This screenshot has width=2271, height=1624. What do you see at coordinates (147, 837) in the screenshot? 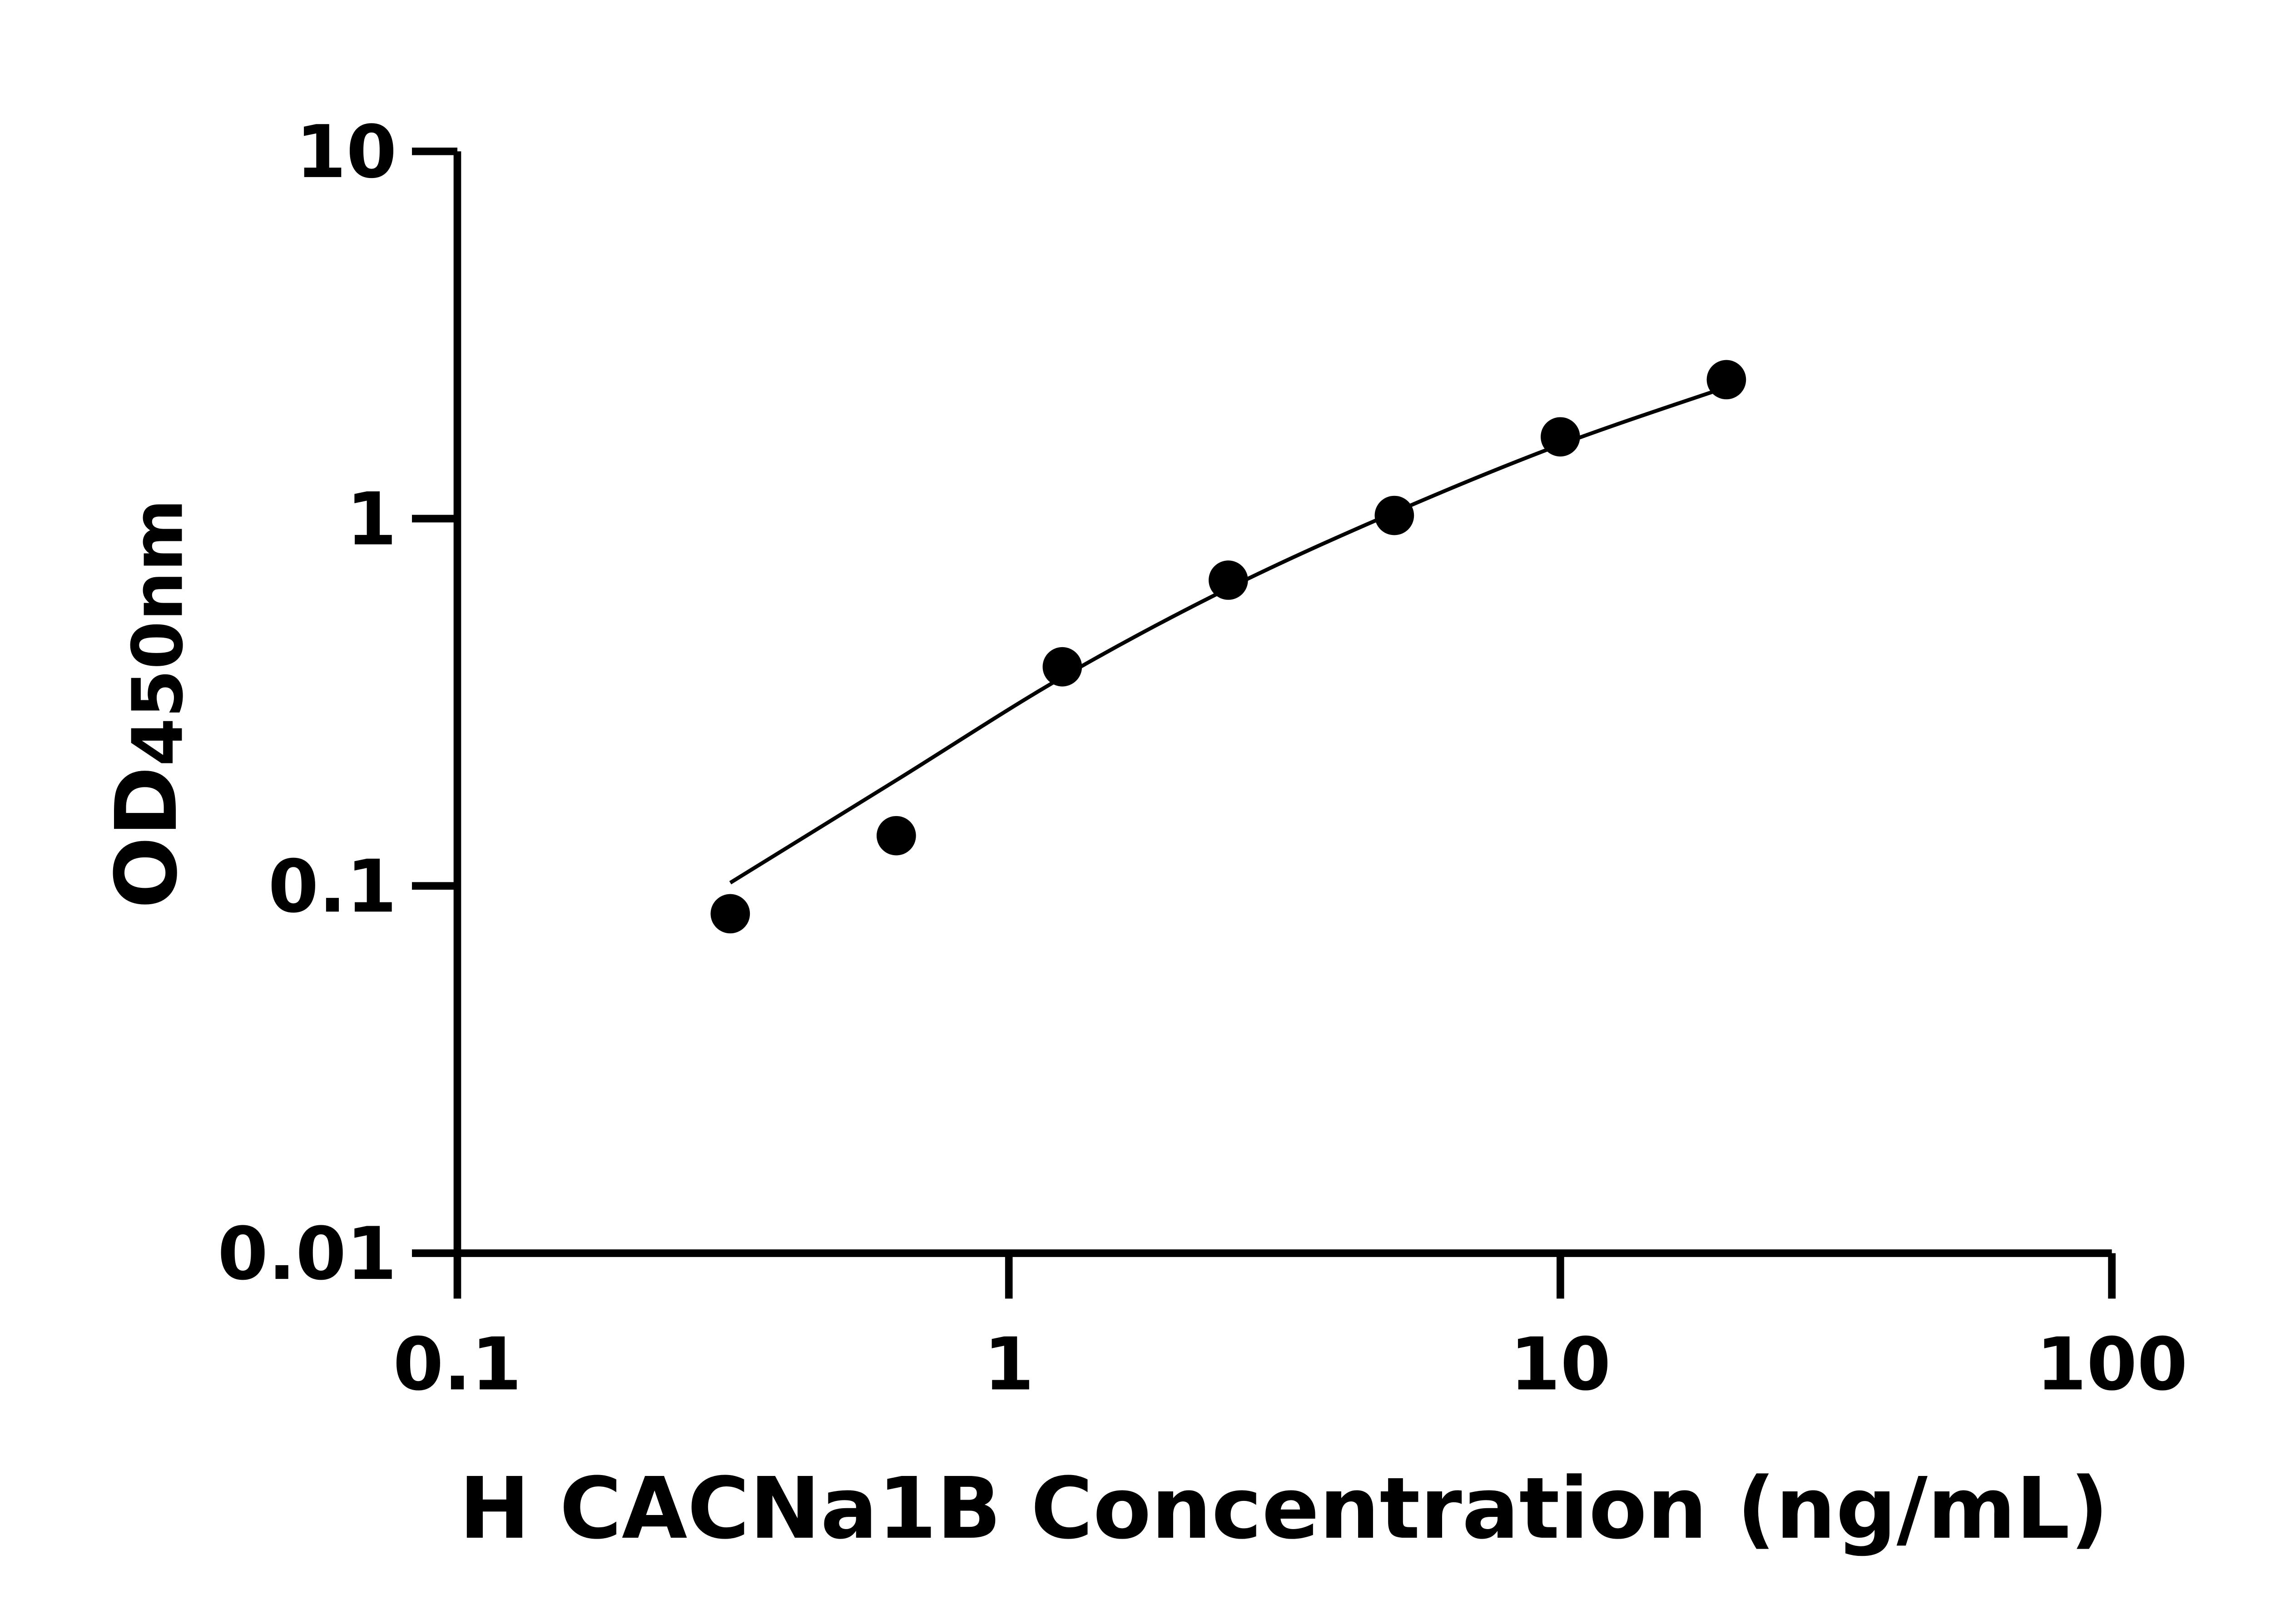
I see `y-axis-label-main: OD` at bounding box center [147, 837].